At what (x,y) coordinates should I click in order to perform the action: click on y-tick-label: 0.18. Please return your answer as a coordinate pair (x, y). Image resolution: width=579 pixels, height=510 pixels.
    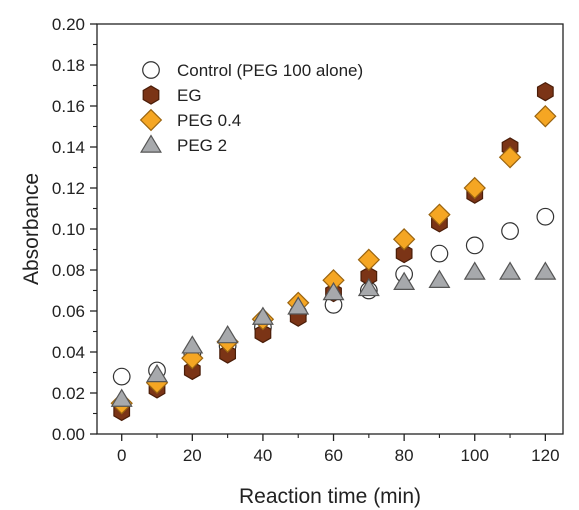
    Looking at the image, I should click on (68, 65).